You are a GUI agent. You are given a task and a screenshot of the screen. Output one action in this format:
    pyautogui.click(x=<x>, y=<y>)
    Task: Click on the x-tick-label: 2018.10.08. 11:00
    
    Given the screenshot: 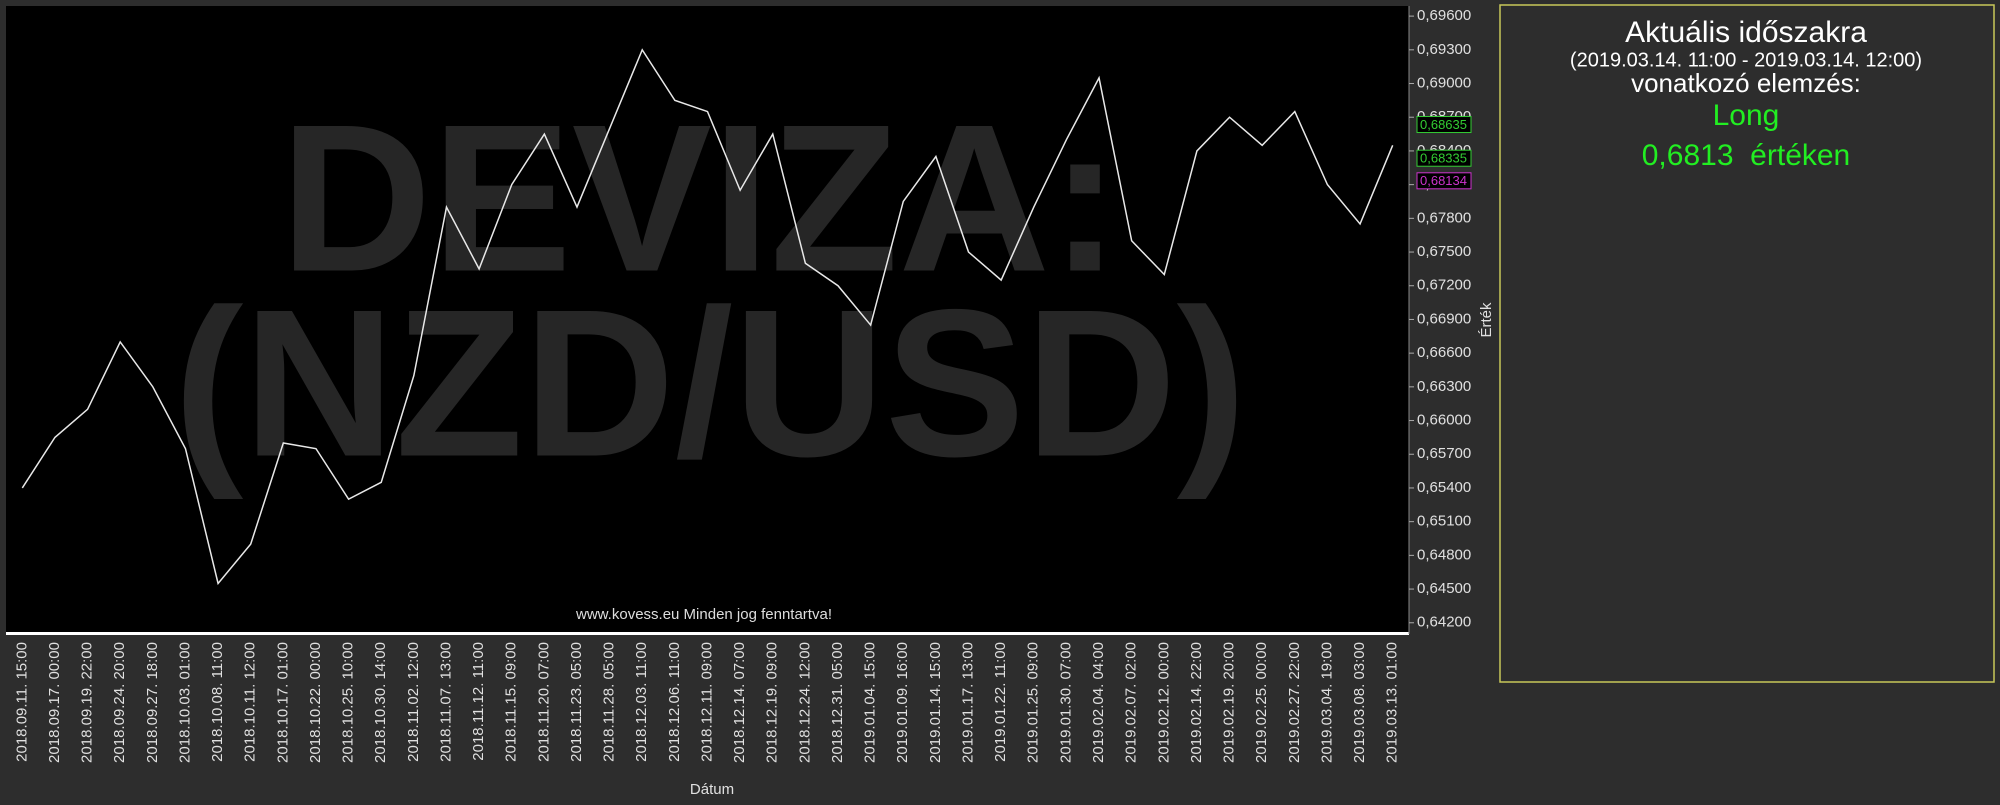 What is the action you would take?
    pyautogui.click(x=217, y=702)
    